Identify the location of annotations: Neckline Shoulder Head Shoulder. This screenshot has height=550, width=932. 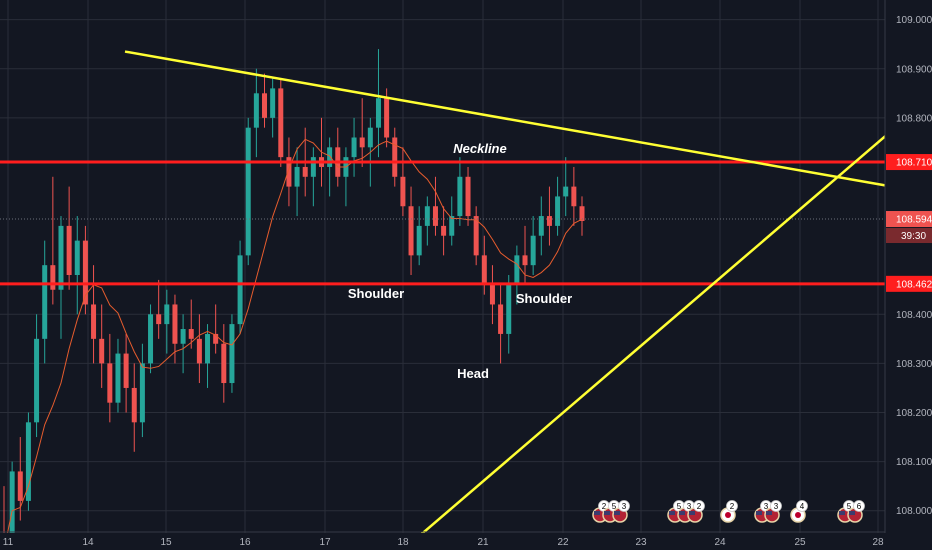
(460, 261).